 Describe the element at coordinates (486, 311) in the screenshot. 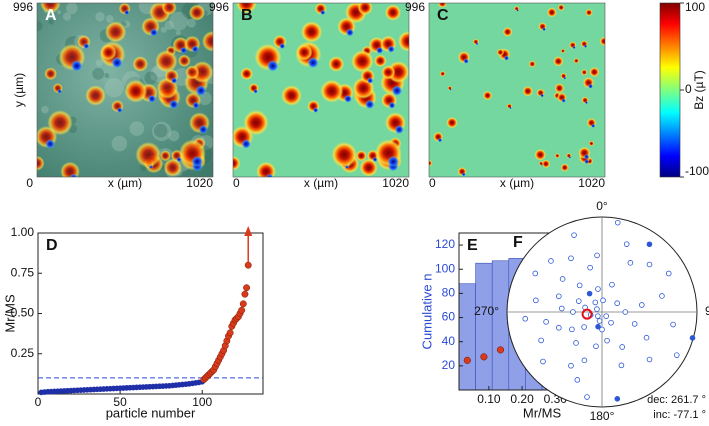

I see `direction-label: 270°` at that location.